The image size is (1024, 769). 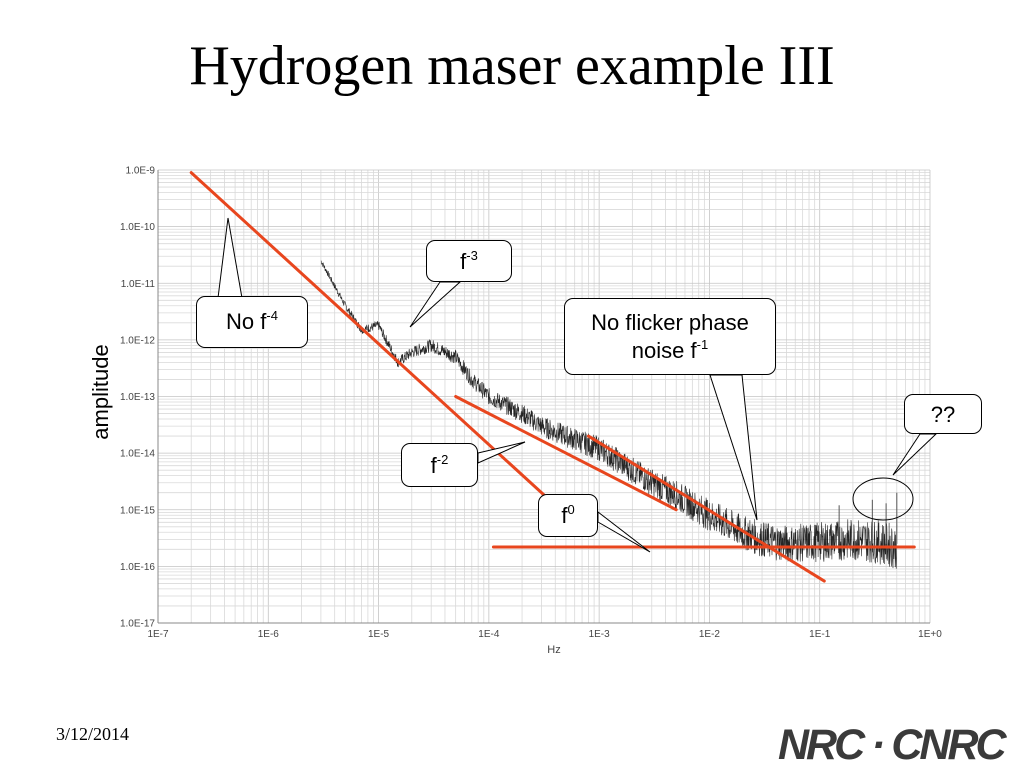 I want to click on callout-f0-text: f, so click(x=564, y=515).